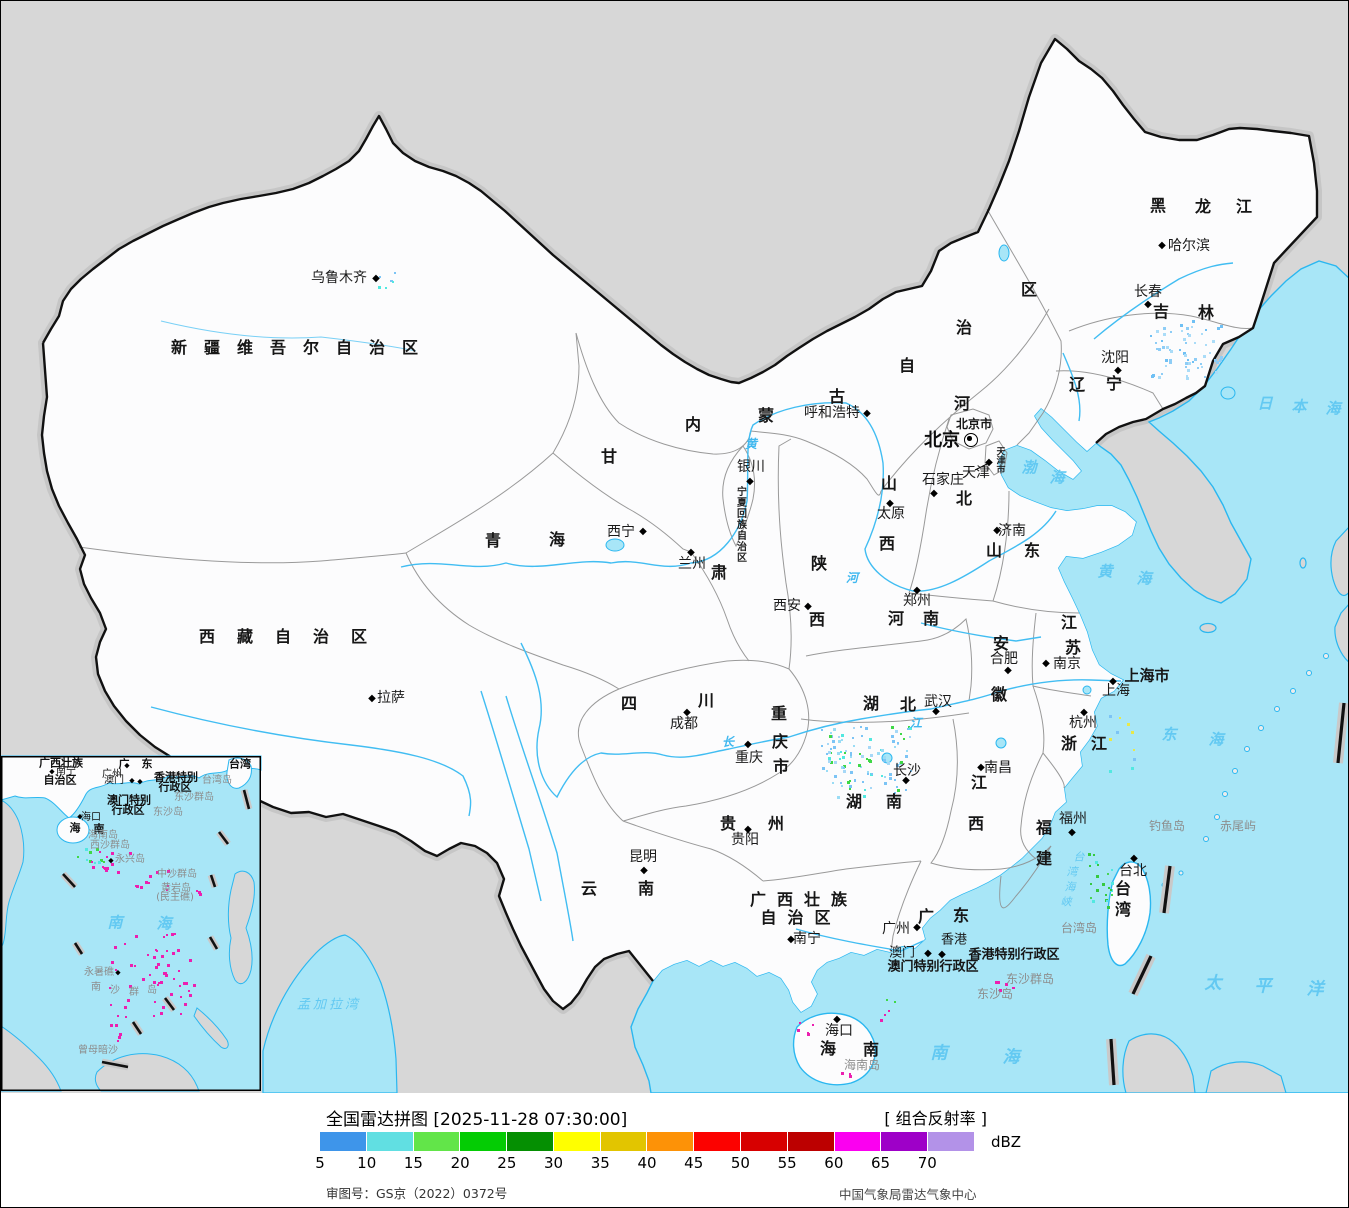 The height and width of the screenshot is (1208, 1349). I want to click on south-china-sea-inset, so click(131, 923).